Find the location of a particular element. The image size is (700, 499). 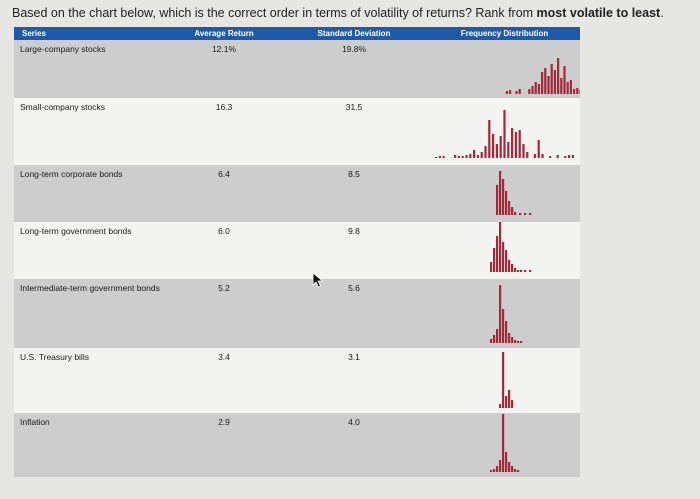

series-name: Intermediate-term government bonds is located at coordinates (90, 288).